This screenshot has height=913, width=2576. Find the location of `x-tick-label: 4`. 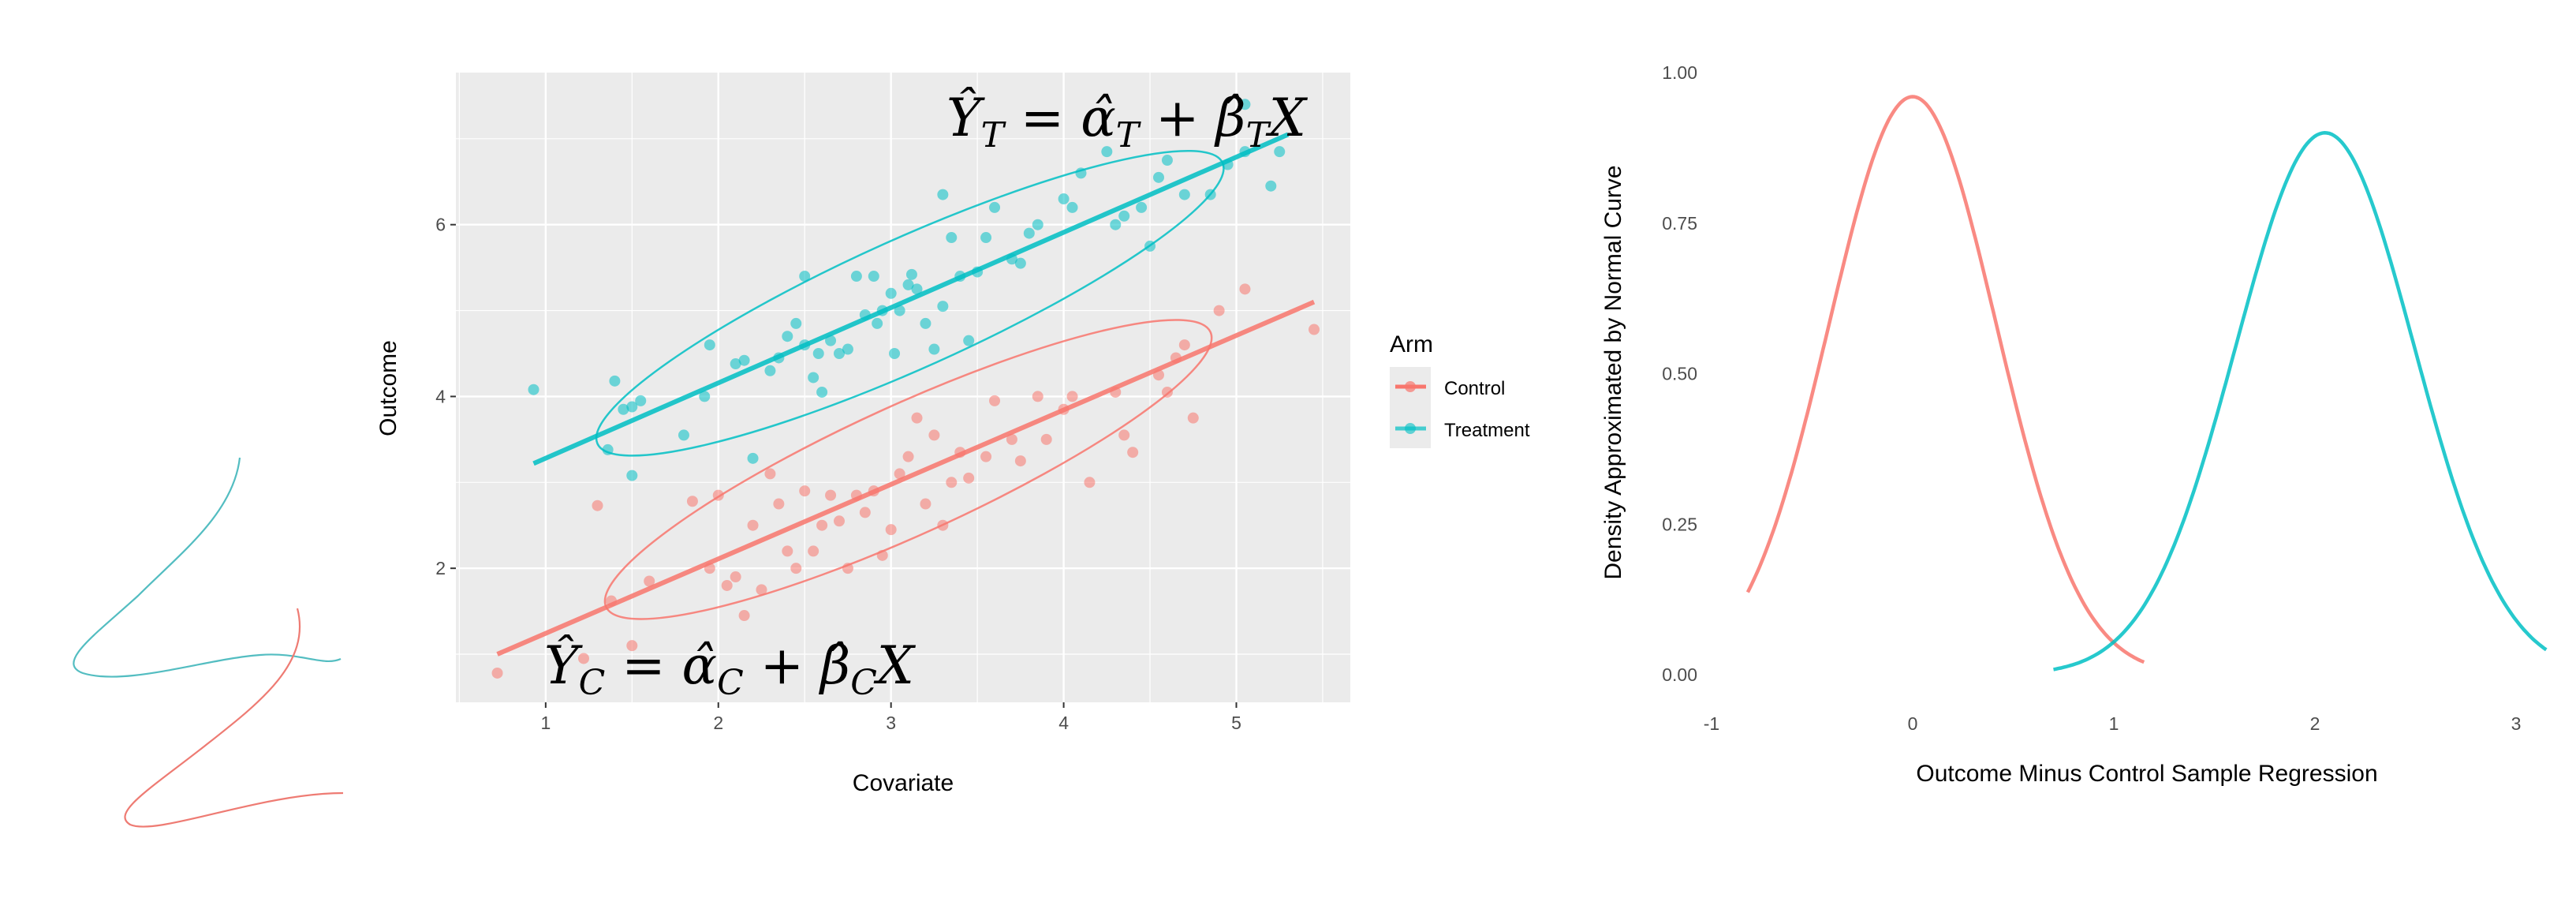

x-tick-label: 4 is located at coordinates (1063, 723).